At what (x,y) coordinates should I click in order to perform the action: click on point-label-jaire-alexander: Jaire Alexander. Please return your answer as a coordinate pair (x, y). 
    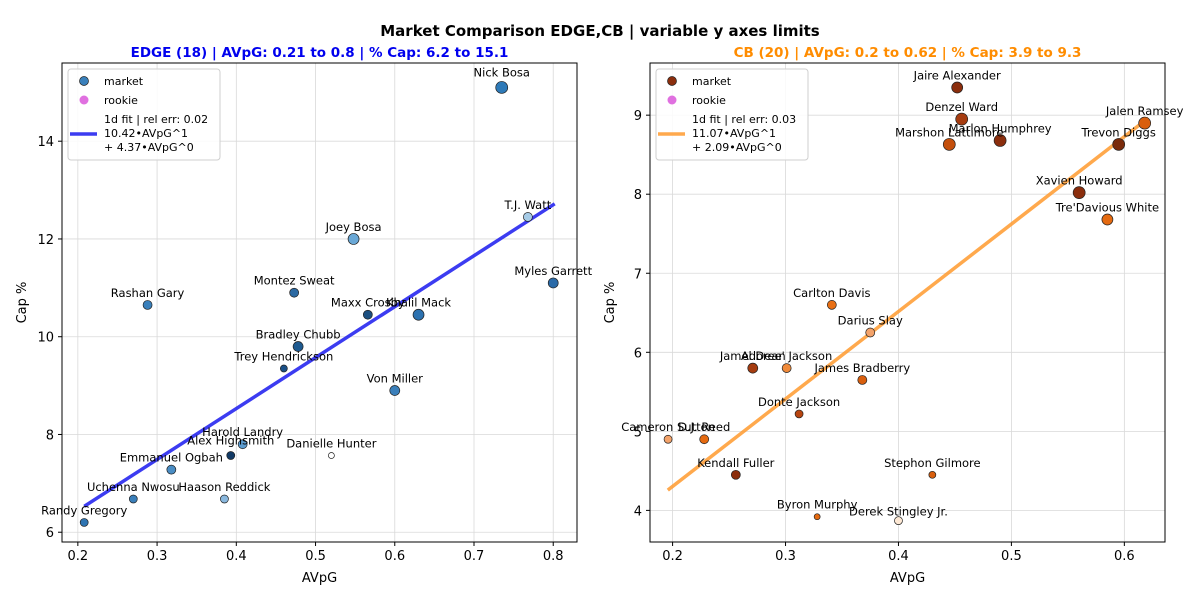
    Looking at the image, I should click on (957, 76).